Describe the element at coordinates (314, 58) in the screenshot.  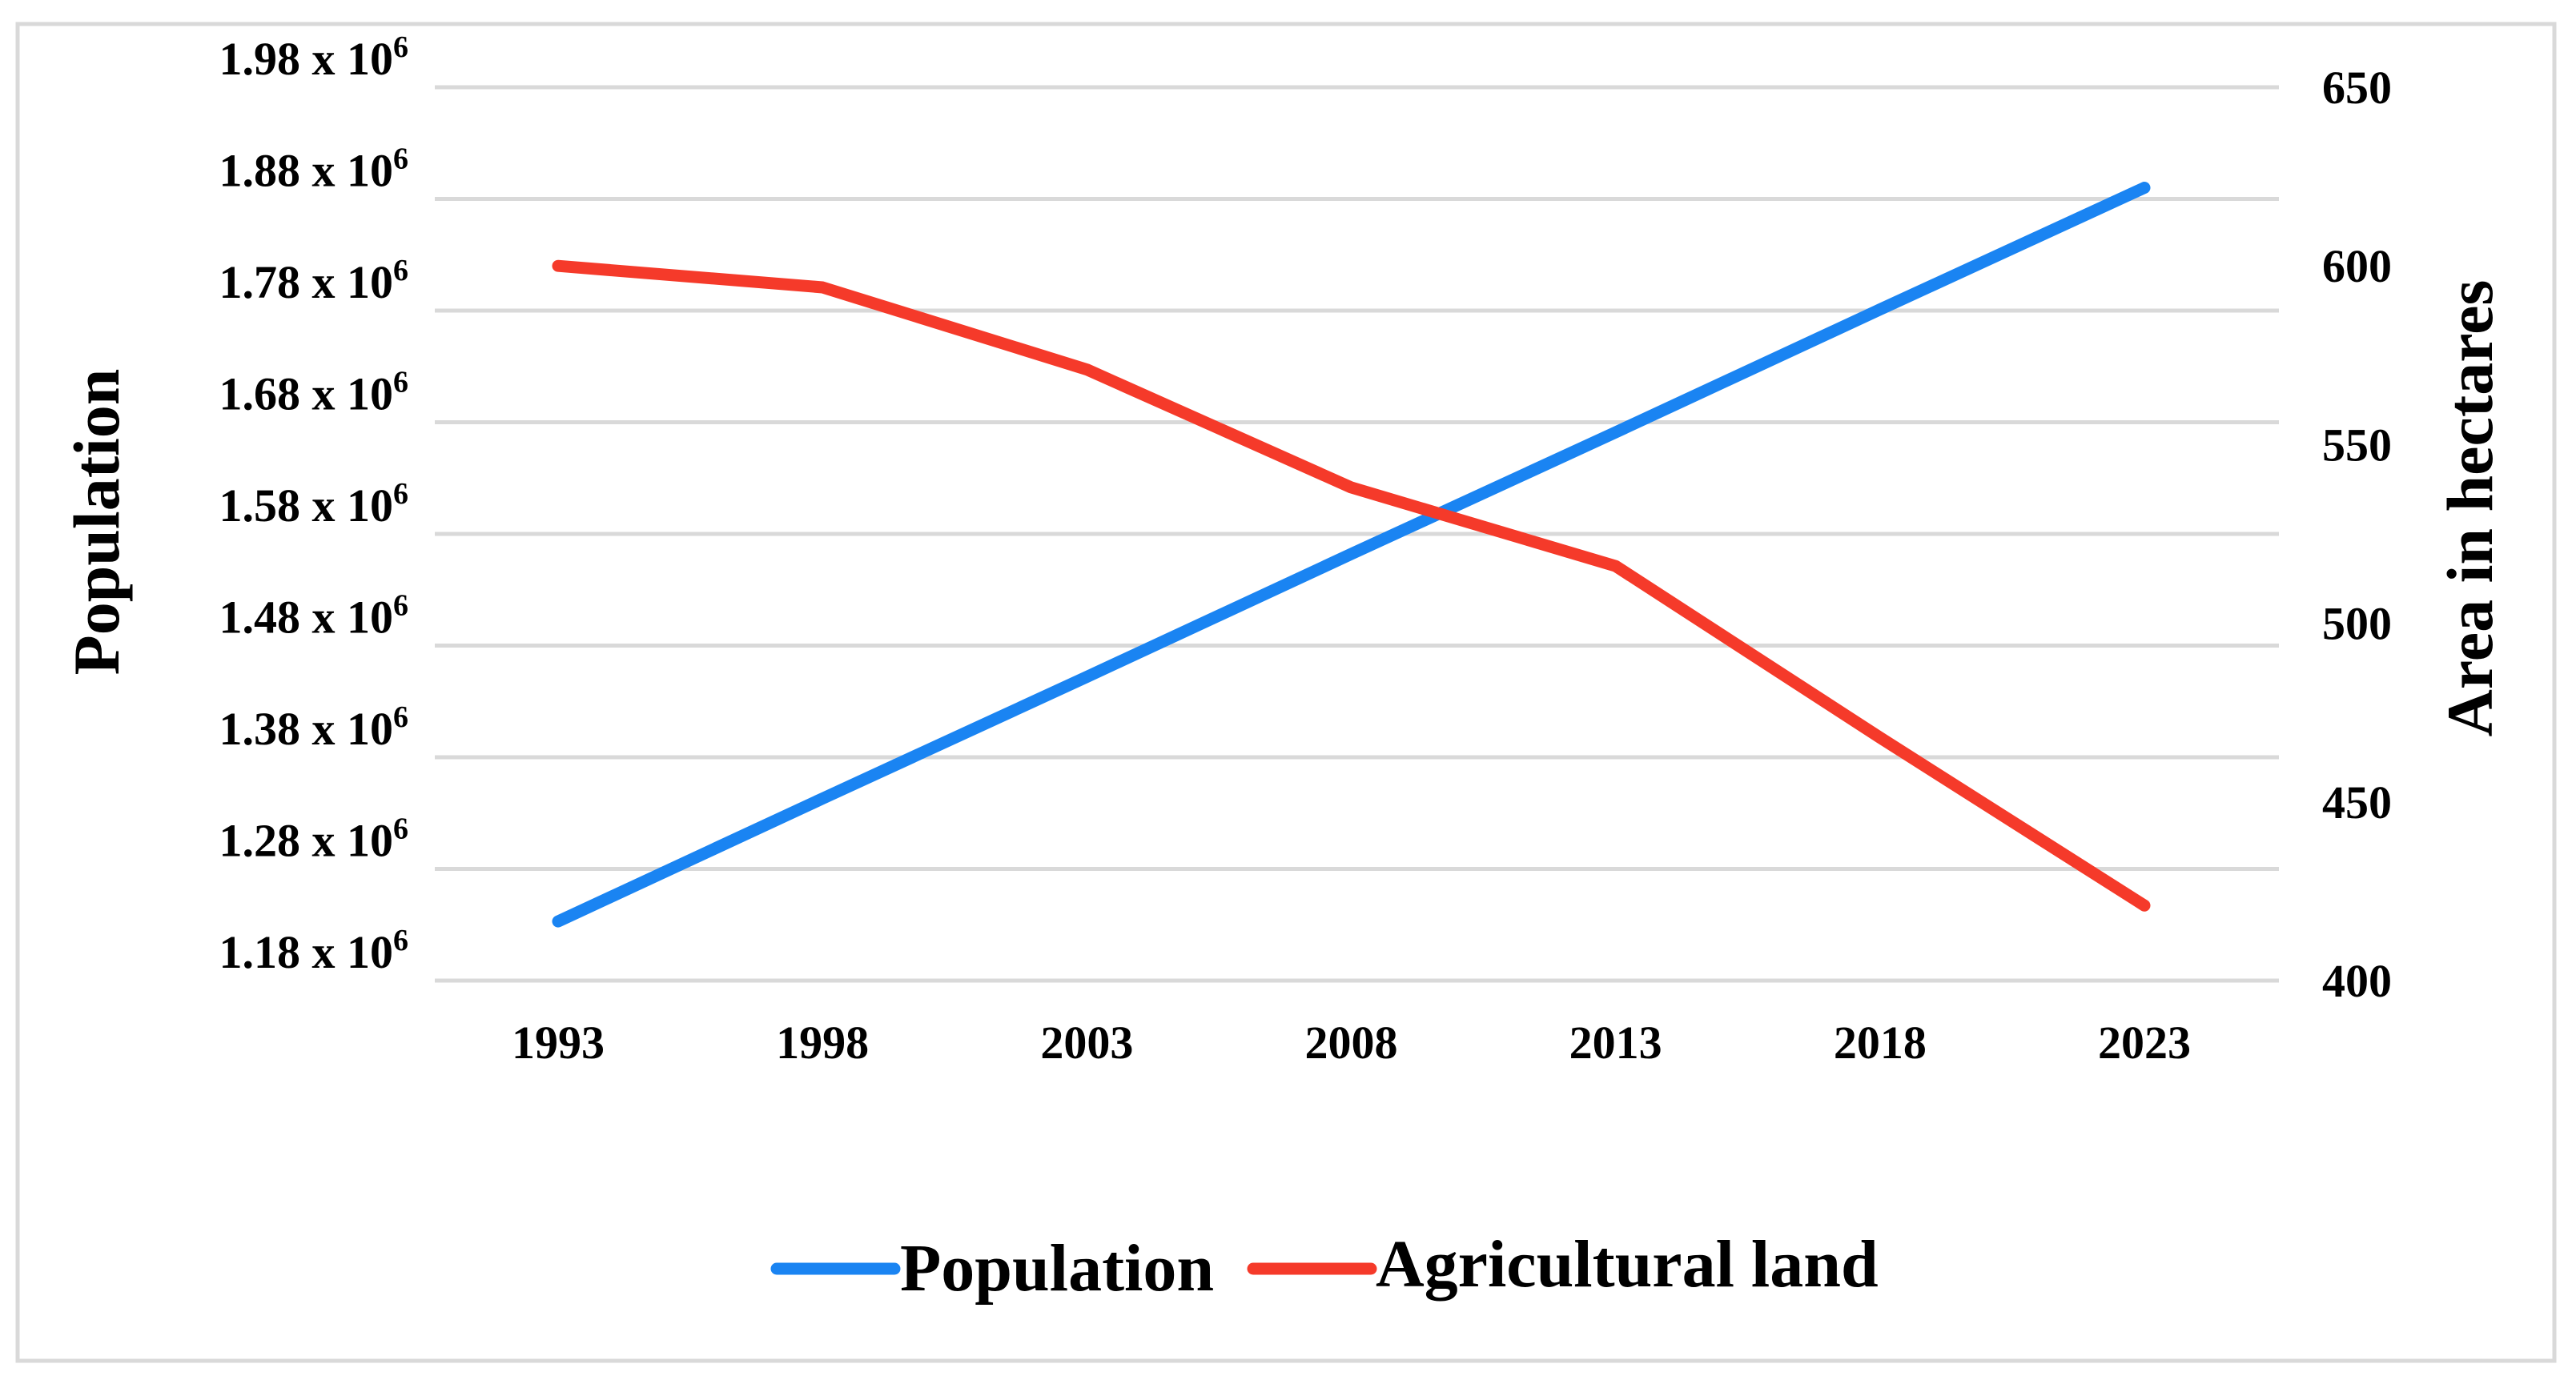
I see `left-tick-label: 1.98 x 10⁶` at that location.